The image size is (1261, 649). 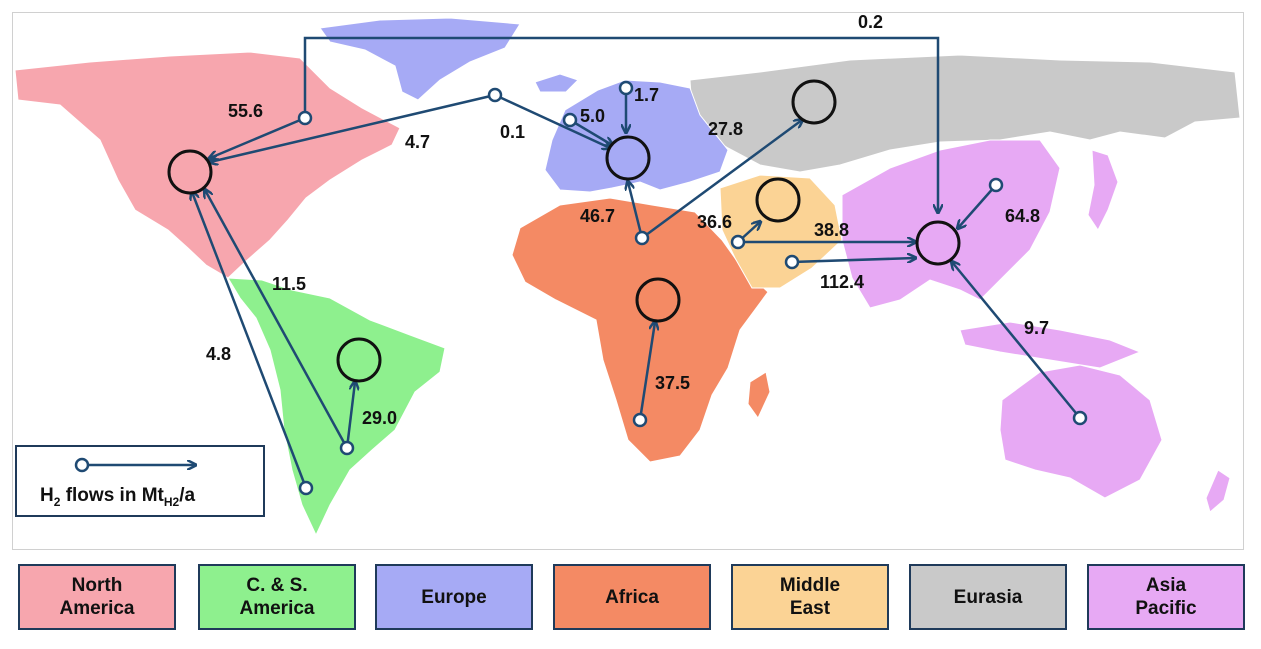 I want to click on region-key-africa: Africa, so click(x=632, y=597).